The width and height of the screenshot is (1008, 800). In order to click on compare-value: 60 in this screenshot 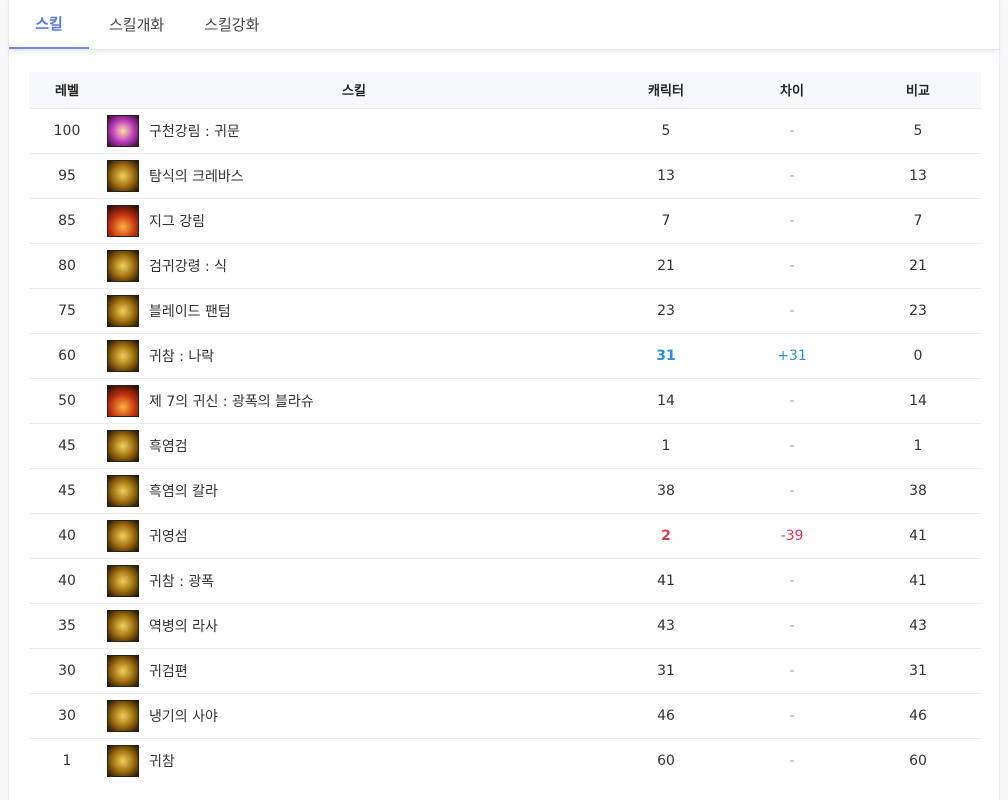, I will do `click(918, 760)`.